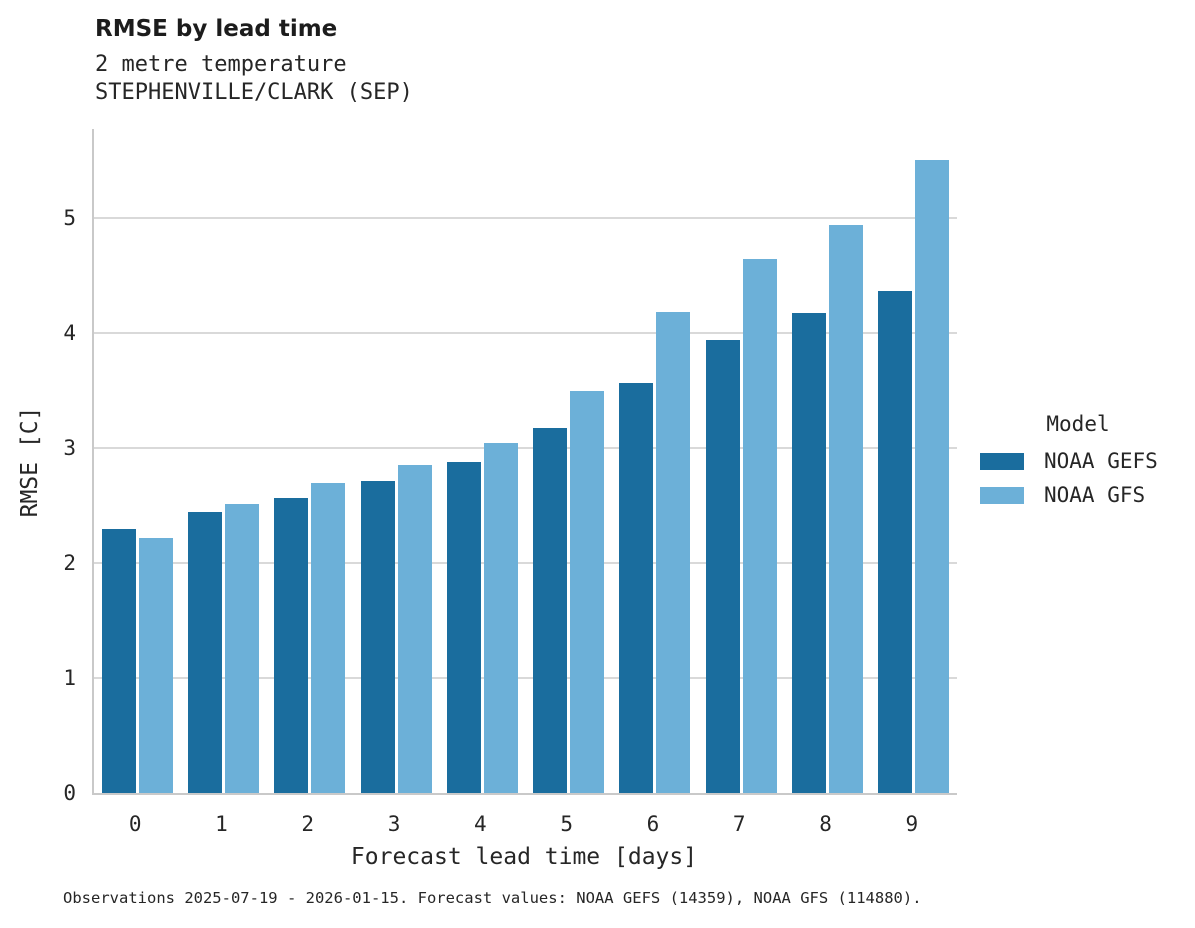  Describe the element at coordinates (221, 64) in the screenshot. I see `chart-subtitle-variable: 2 metre temperature` at that location.